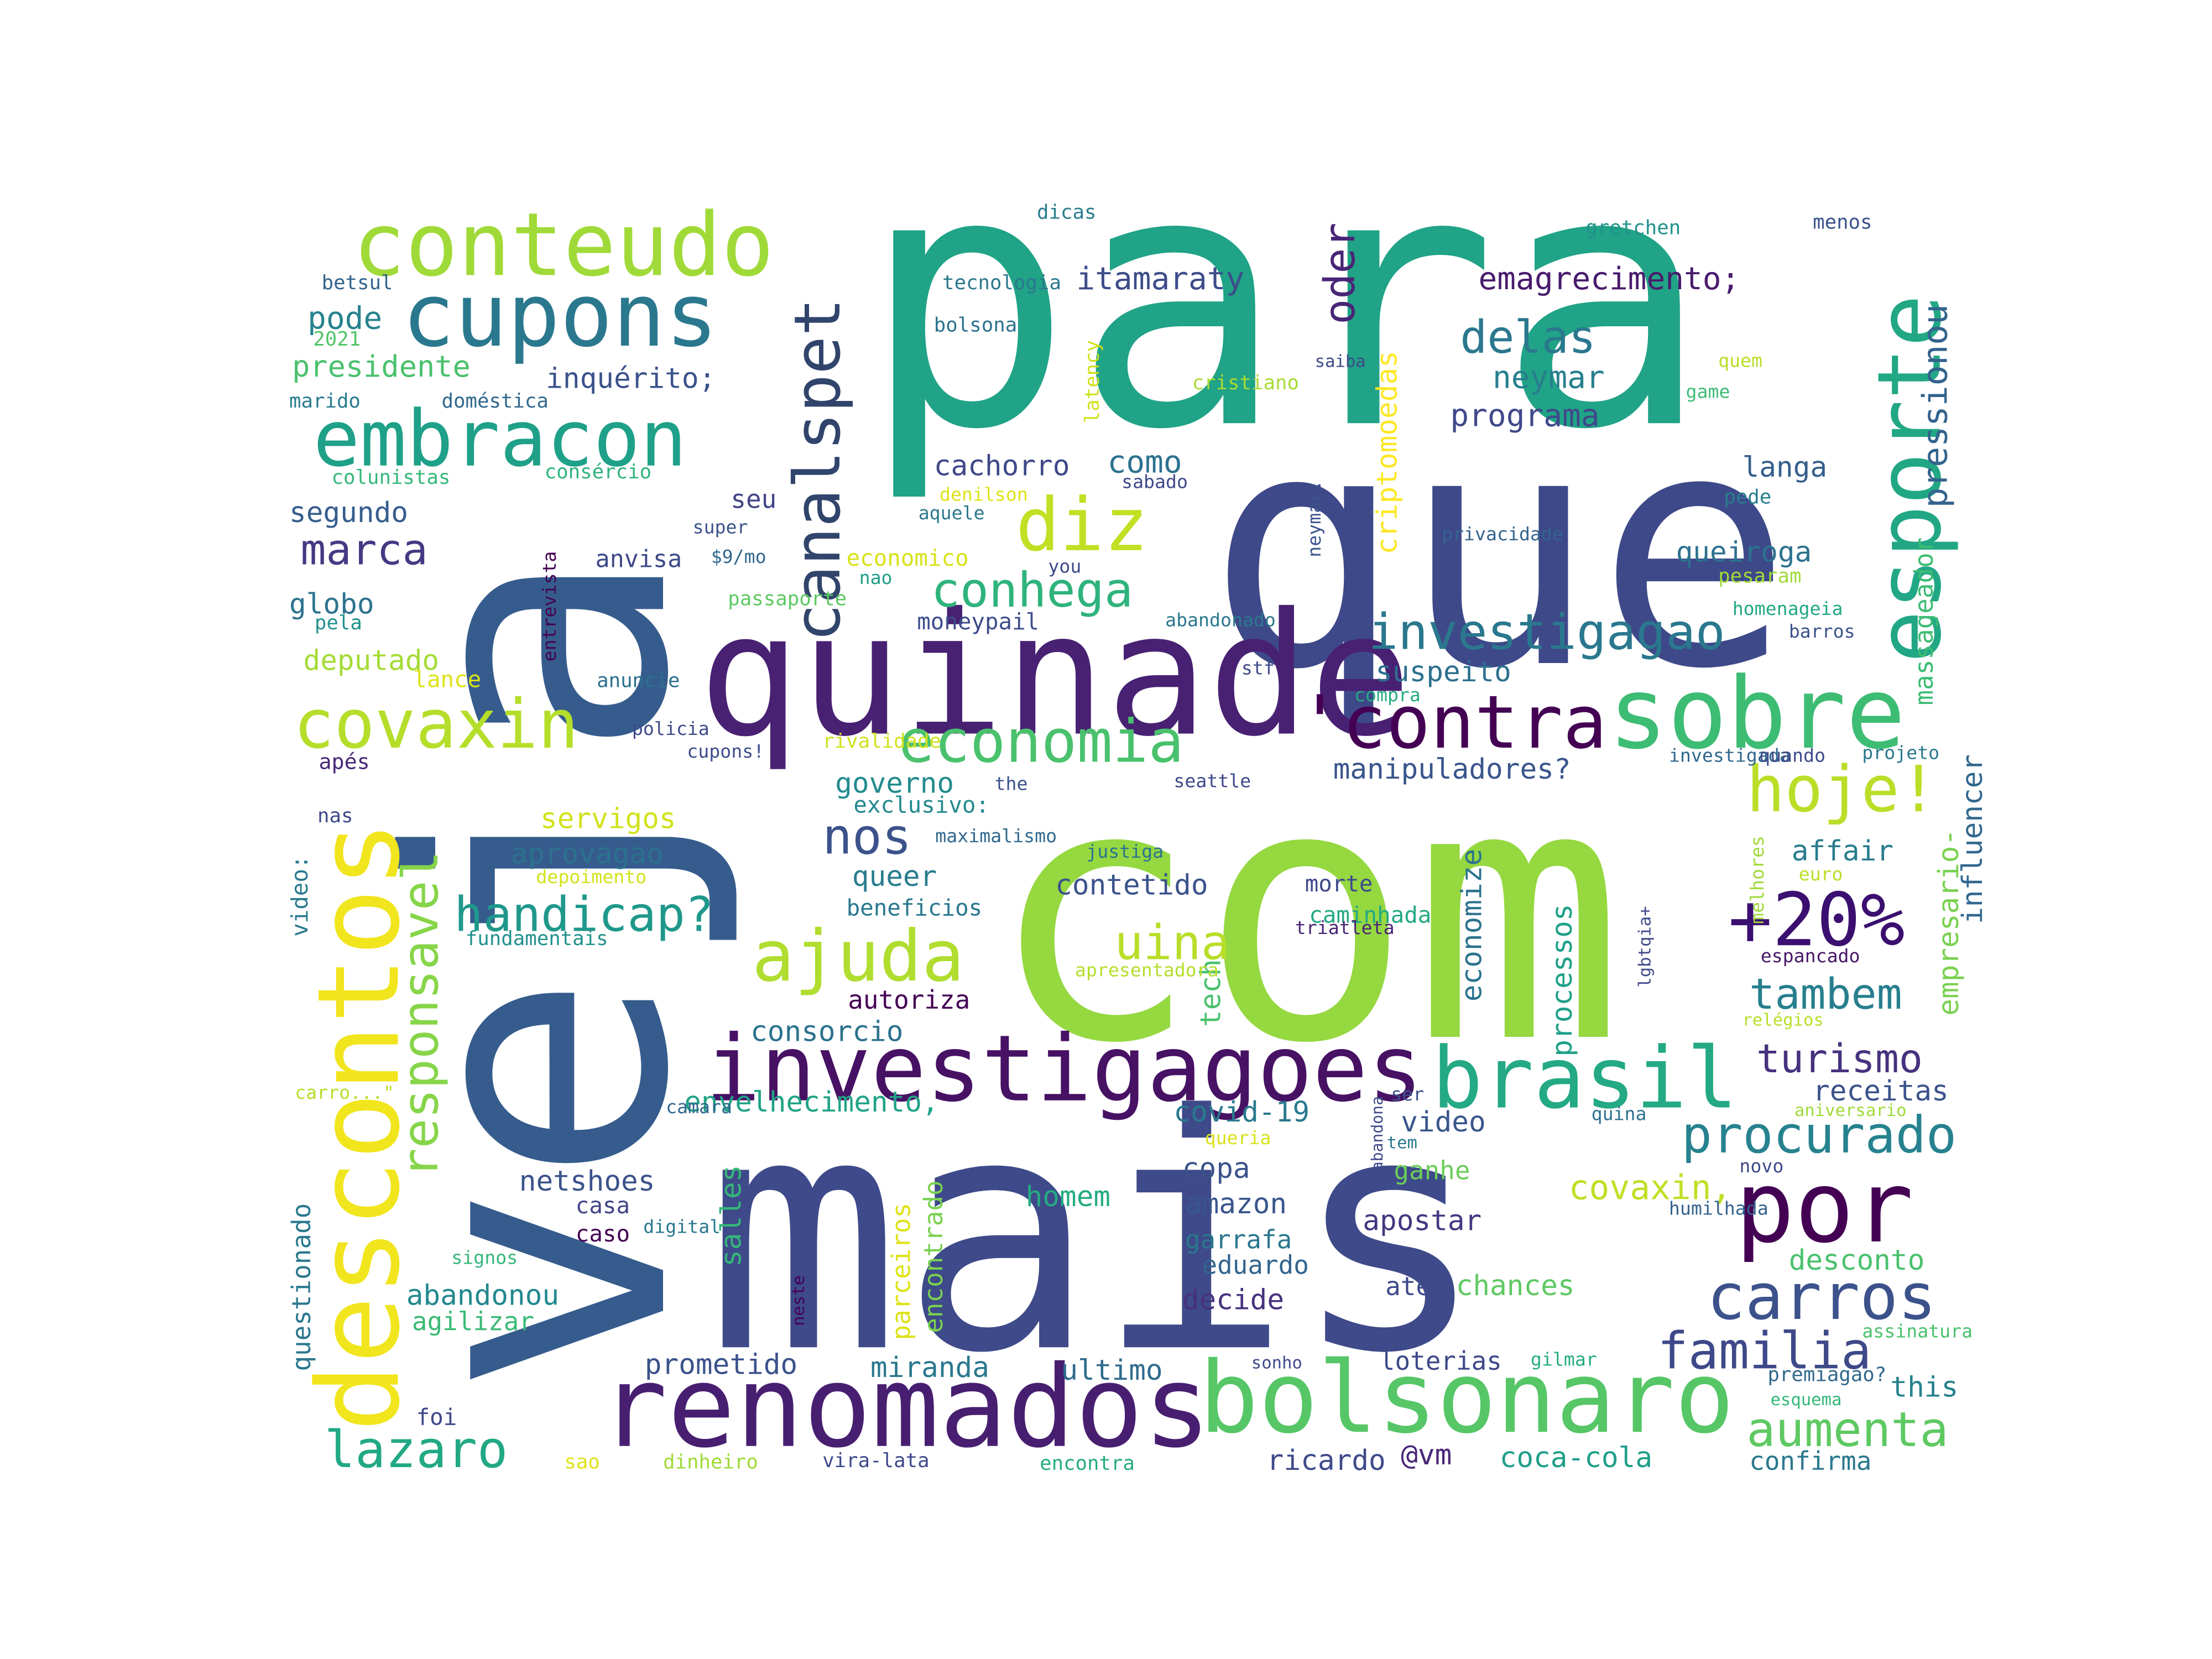  I want to click on cloud-word: encontra, so click(1088, 1464).